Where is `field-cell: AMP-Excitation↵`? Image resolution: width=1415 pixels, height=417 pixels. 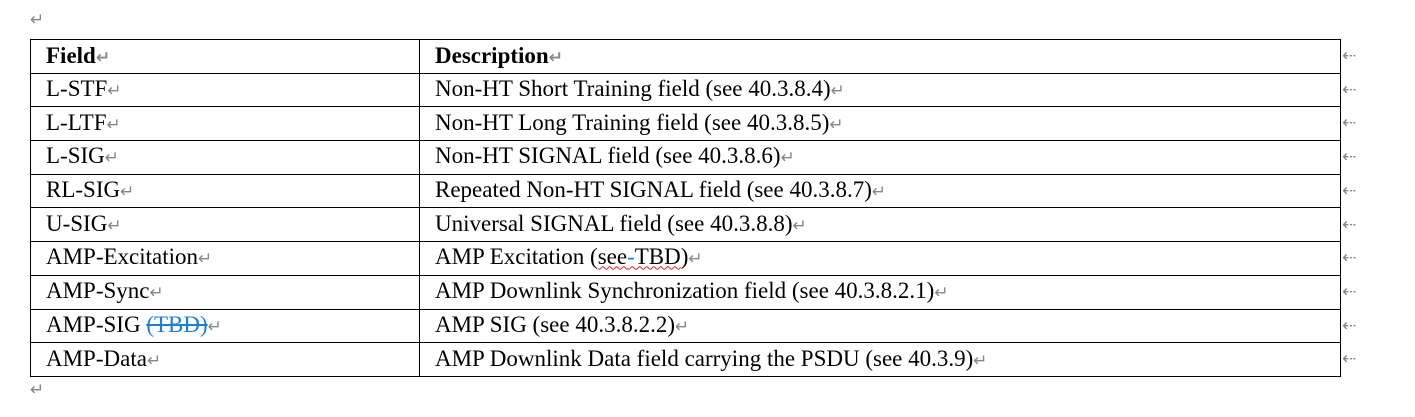
field-cell: AMP-Excitation↵ is located at coordinates (225, 258).